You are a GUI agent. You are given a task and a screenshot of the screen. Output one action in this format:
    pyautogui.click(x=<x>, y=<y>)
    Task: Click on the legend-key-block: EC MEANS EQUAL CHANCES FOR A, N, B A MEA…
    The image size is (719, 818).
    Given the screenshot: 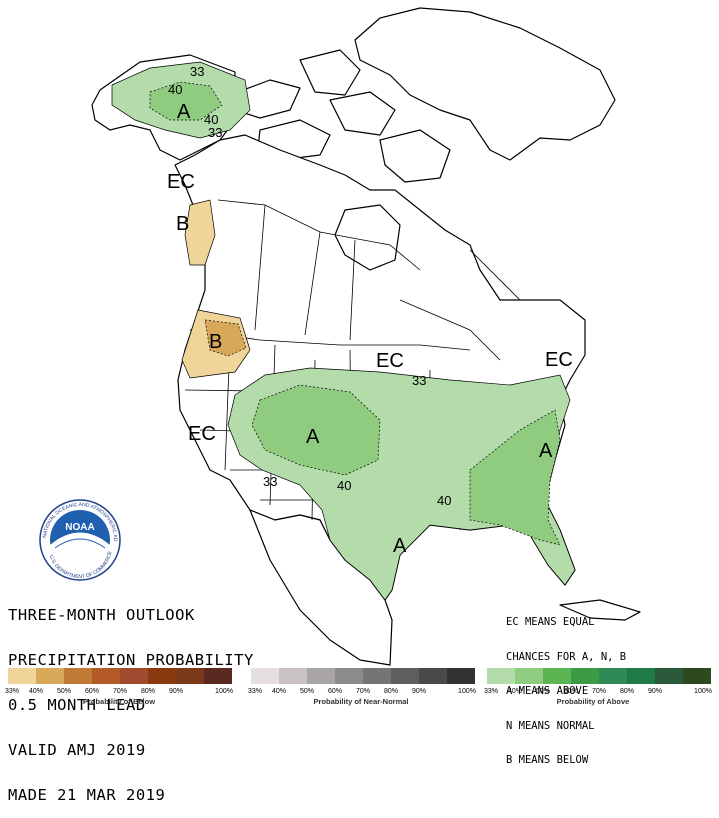 What is the action you would take?
    pyautogui.click(x=566, y=686)
    